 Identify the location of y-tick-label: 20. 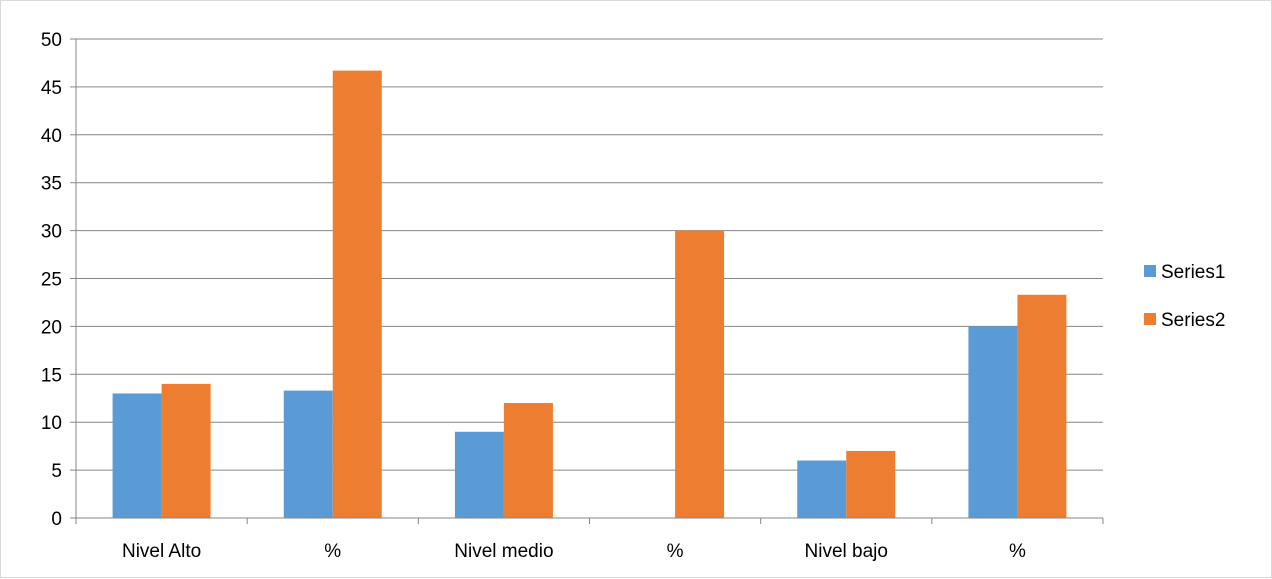
(51, 327).